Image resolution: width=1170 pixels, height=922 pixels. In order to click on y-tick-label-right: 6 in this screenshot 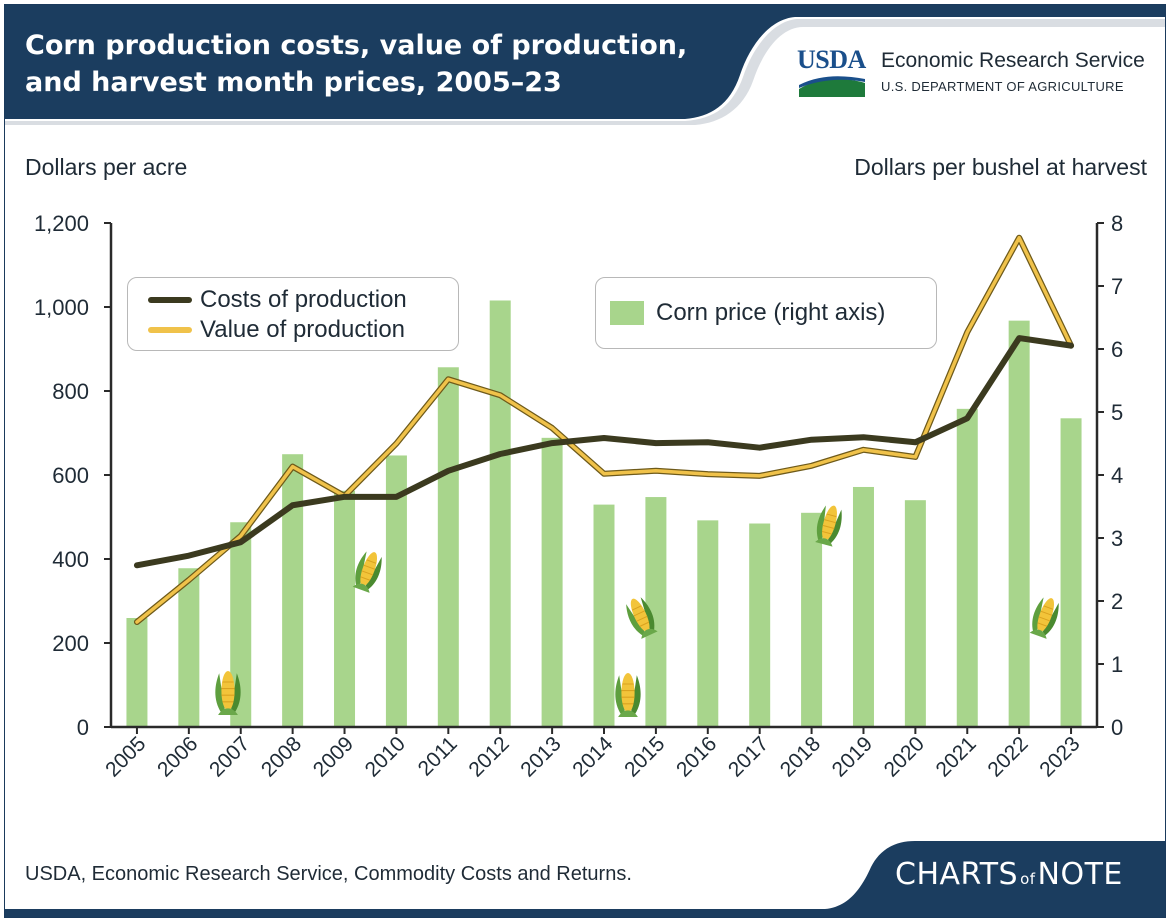, I will do `click(1117, 349)`.